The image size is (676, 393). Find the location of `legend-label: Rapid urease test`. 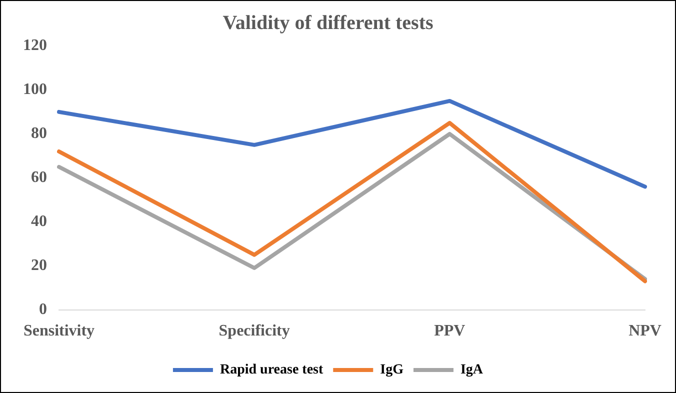

legend-label: Rapid urease test is located at coordinates (272, 370).